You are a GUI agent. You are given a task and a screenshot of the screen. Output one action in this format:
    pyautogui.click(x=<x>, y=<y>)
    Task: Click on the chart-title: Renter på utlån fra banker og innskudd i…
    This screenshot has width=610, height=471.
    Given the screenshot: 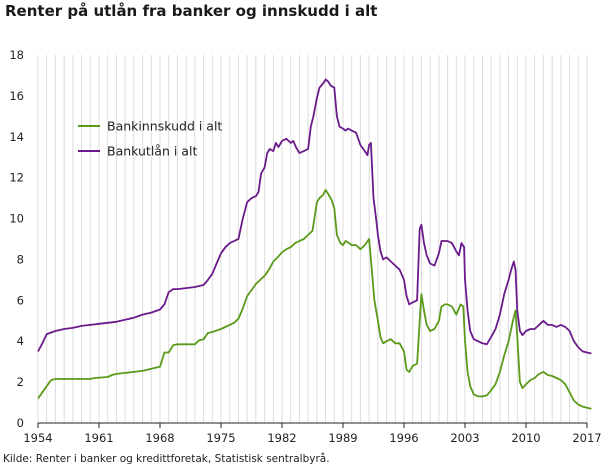 What is the action you would take?
    pyautogui.click(x=191, y=11)
    